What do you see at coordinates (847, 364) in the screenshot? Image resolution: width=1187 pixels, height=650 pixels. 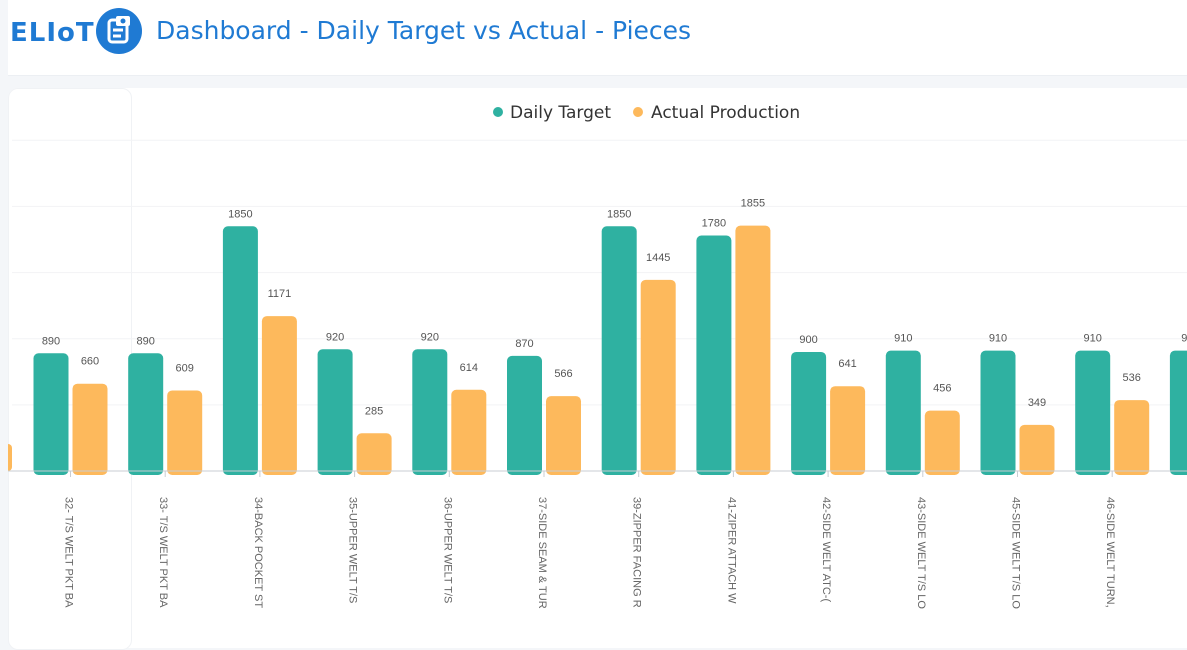 I see `data-label-actual: 641` at bounding box center [847, 364].